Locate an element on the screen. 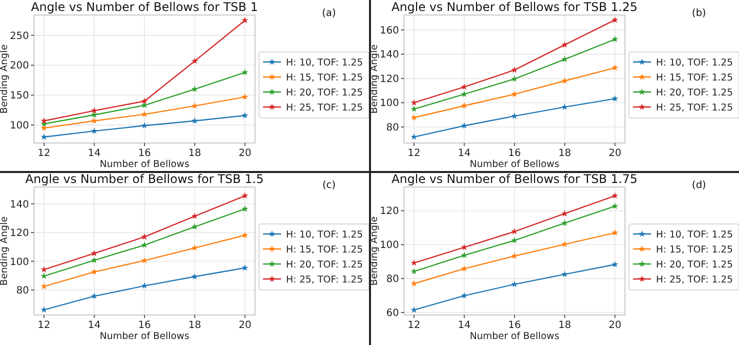 This screenshot has width=739, height=345. chart-title: Angle vs Number of Bellows for TSB 1.75 is located at coordinates (514, 179).